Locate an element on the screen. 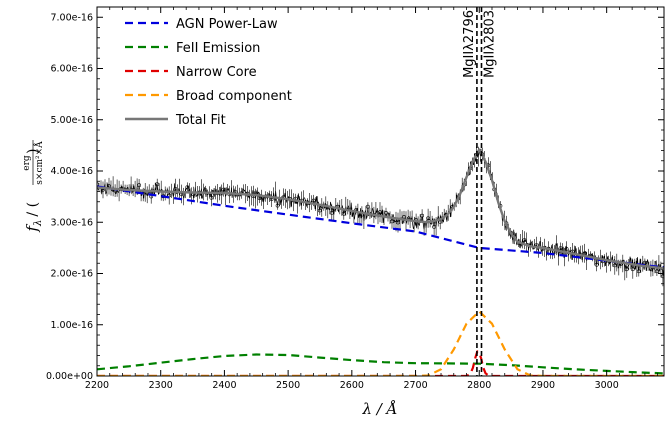  series-line-broad-component is located at coordinates (380, 343).